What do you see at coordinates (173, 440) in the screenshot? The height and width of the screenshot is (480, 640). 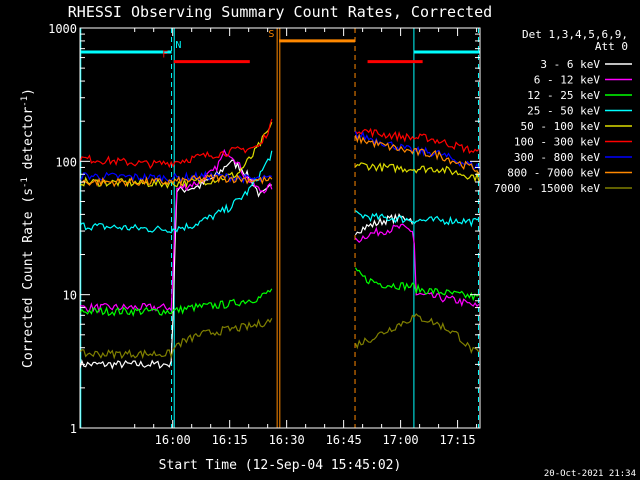 I see `x-tick-label-0: 16:00` at bounding box center [173, 440].